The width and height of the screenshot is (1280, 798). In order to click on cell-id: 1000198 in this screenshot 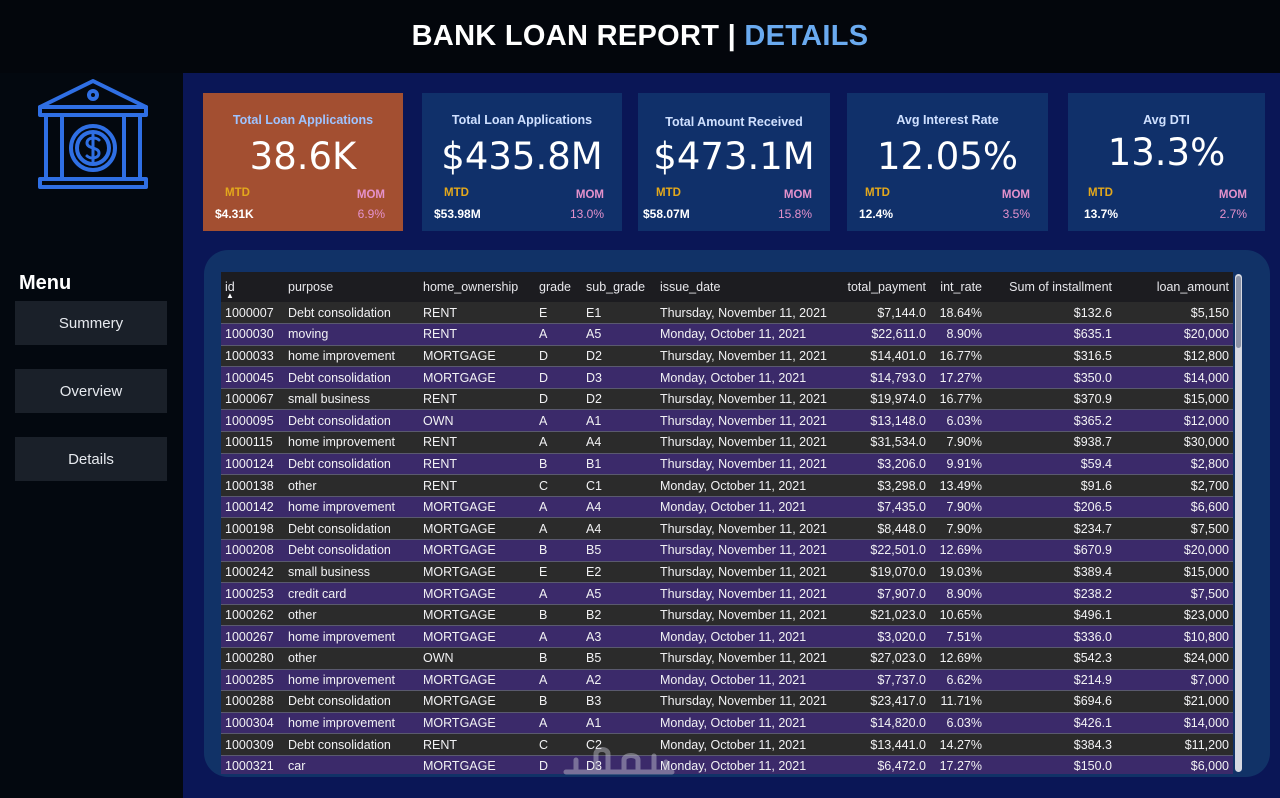, I will do `click(252, 529)`.